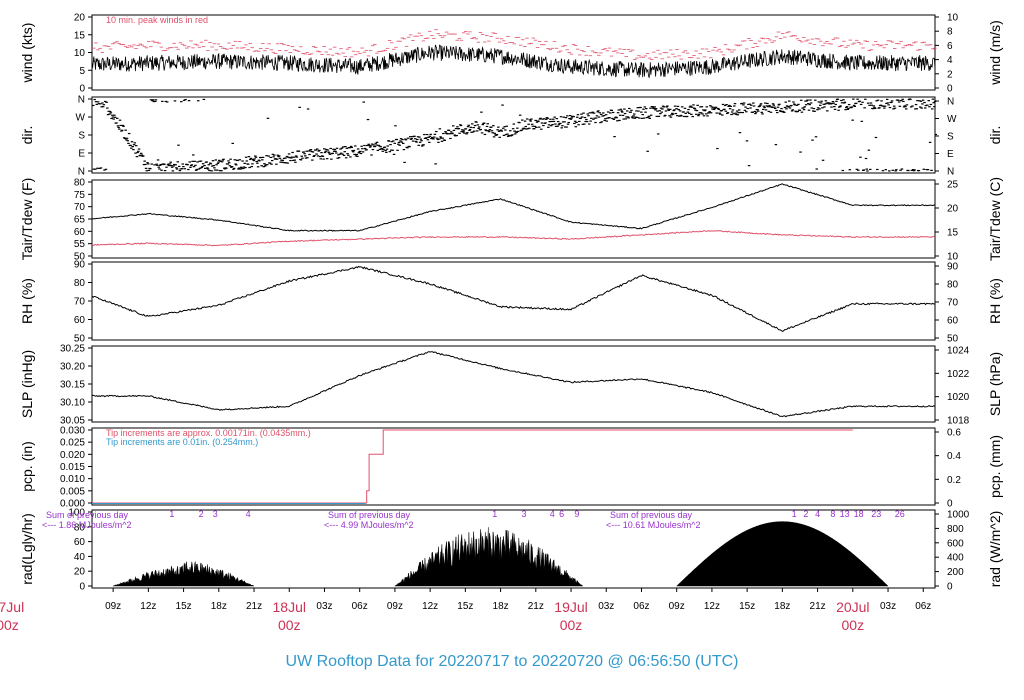  Describe the element at coordinates (950, 32) in the screenshot. I see `y-tick-label-right: 8` at that location.